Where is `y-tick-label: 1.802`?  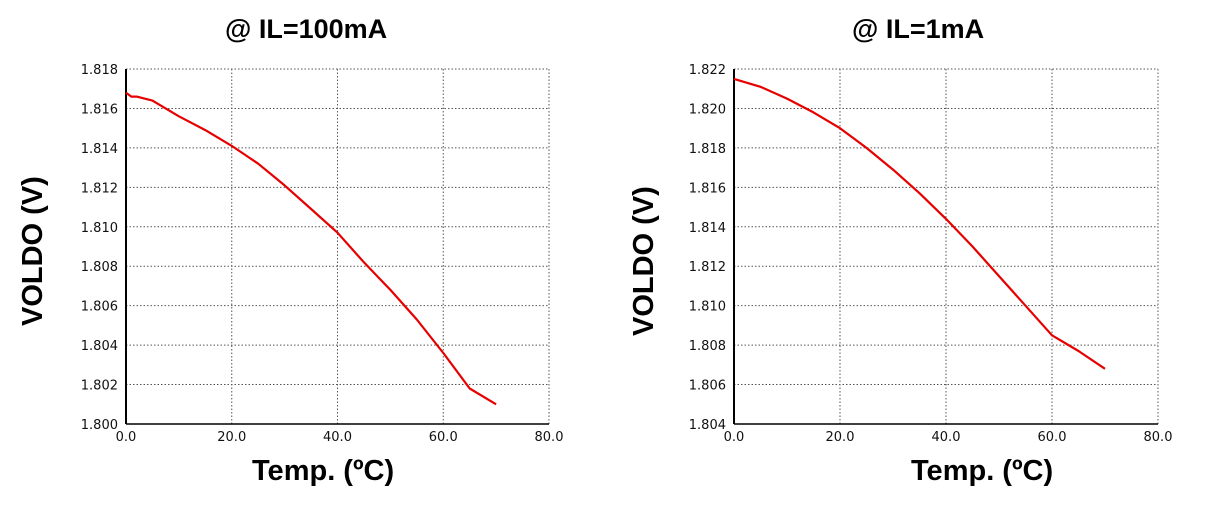 y-tick-label: 1.802 is located at coordinates (99, 386).